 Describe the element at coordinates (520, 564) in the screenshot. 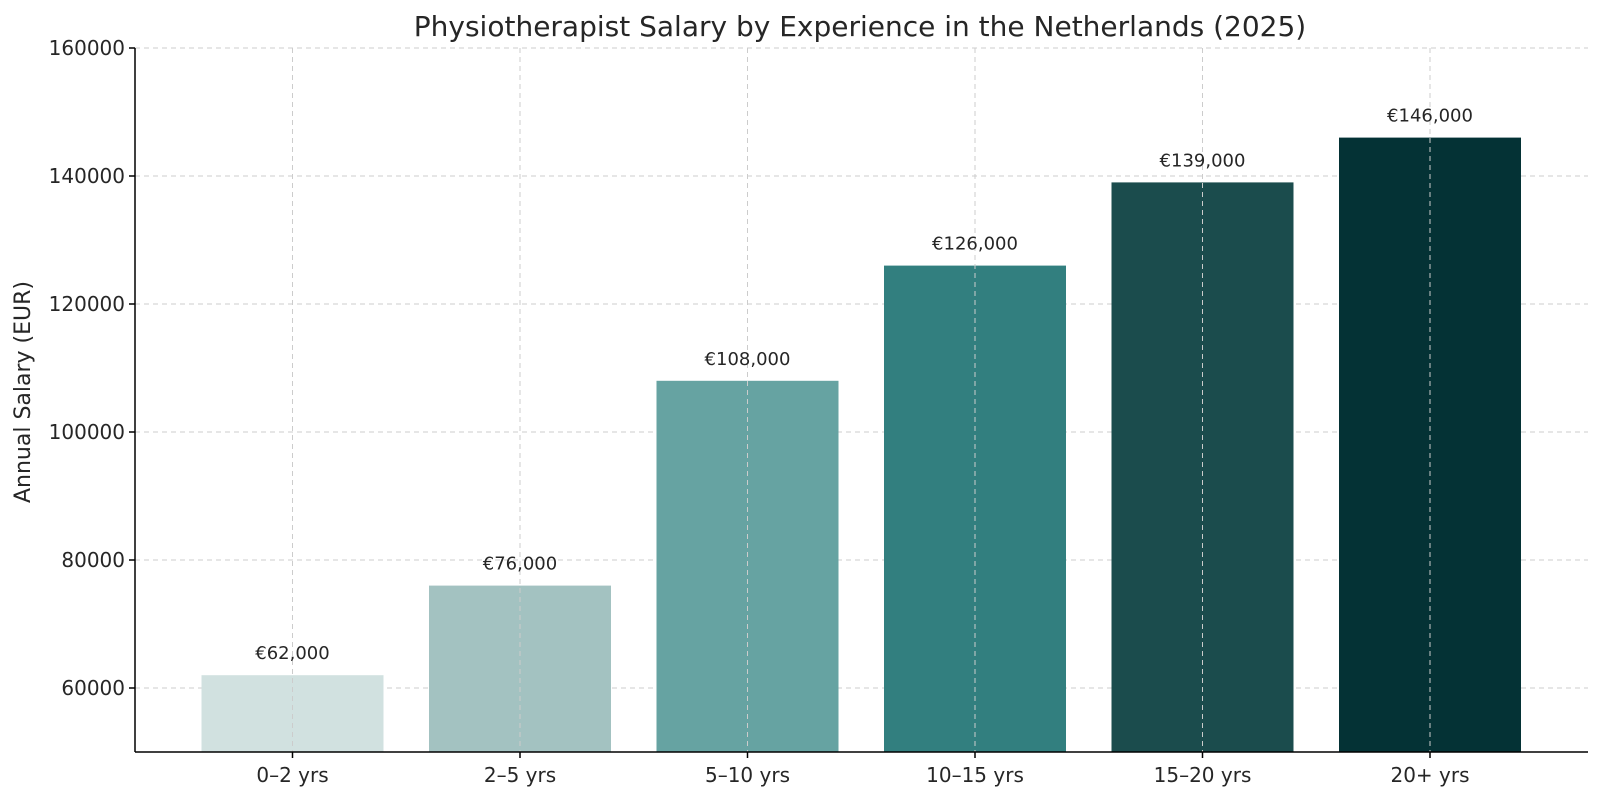

I see `data-label: €76,000` at that location.